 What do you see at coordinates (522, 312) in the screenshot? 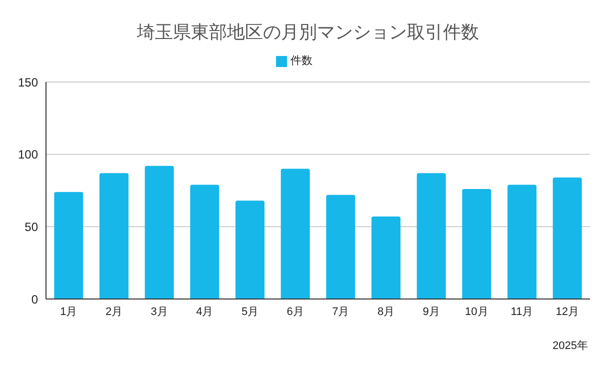
I see `x-tick-label: 11月` at bounding box center [522, 312].